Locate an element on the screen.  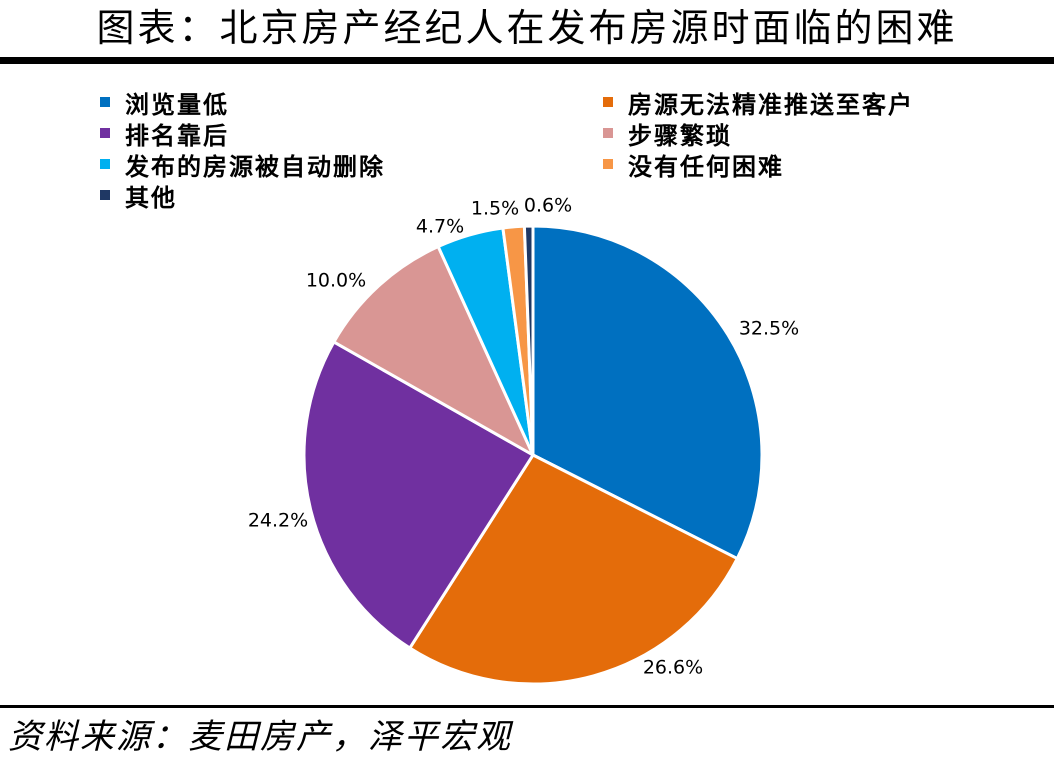
legend-label: 房源无法精准推送至客户 is located at coordinates (771, 104).